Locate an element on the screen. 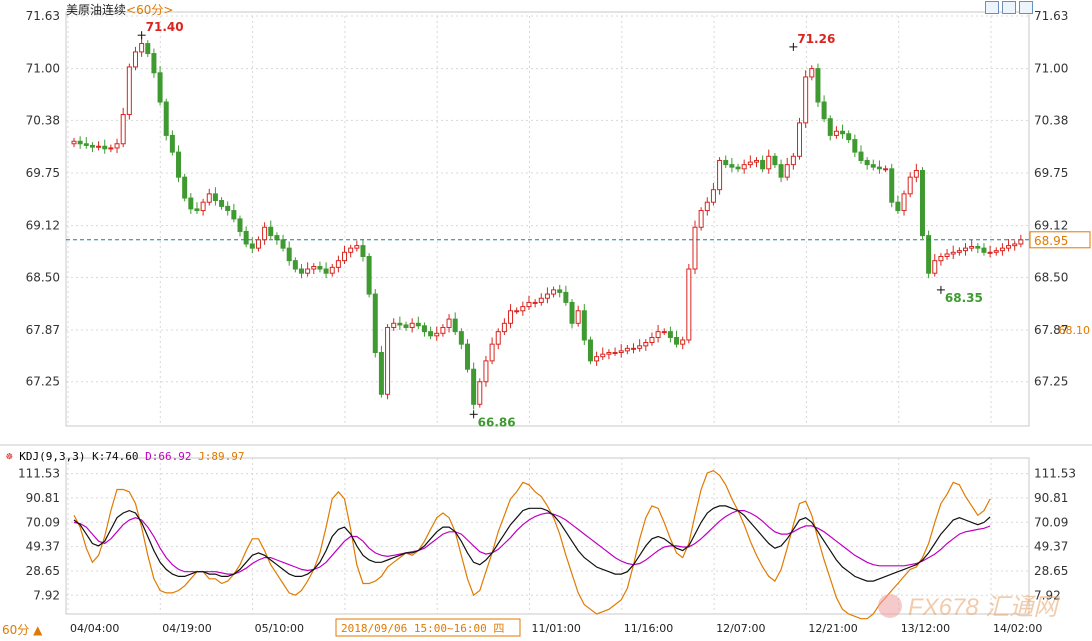 This screenshot has width=1092, height=641. kdj-tick-label-left: 49.37 is located at coordinates (43, 547).